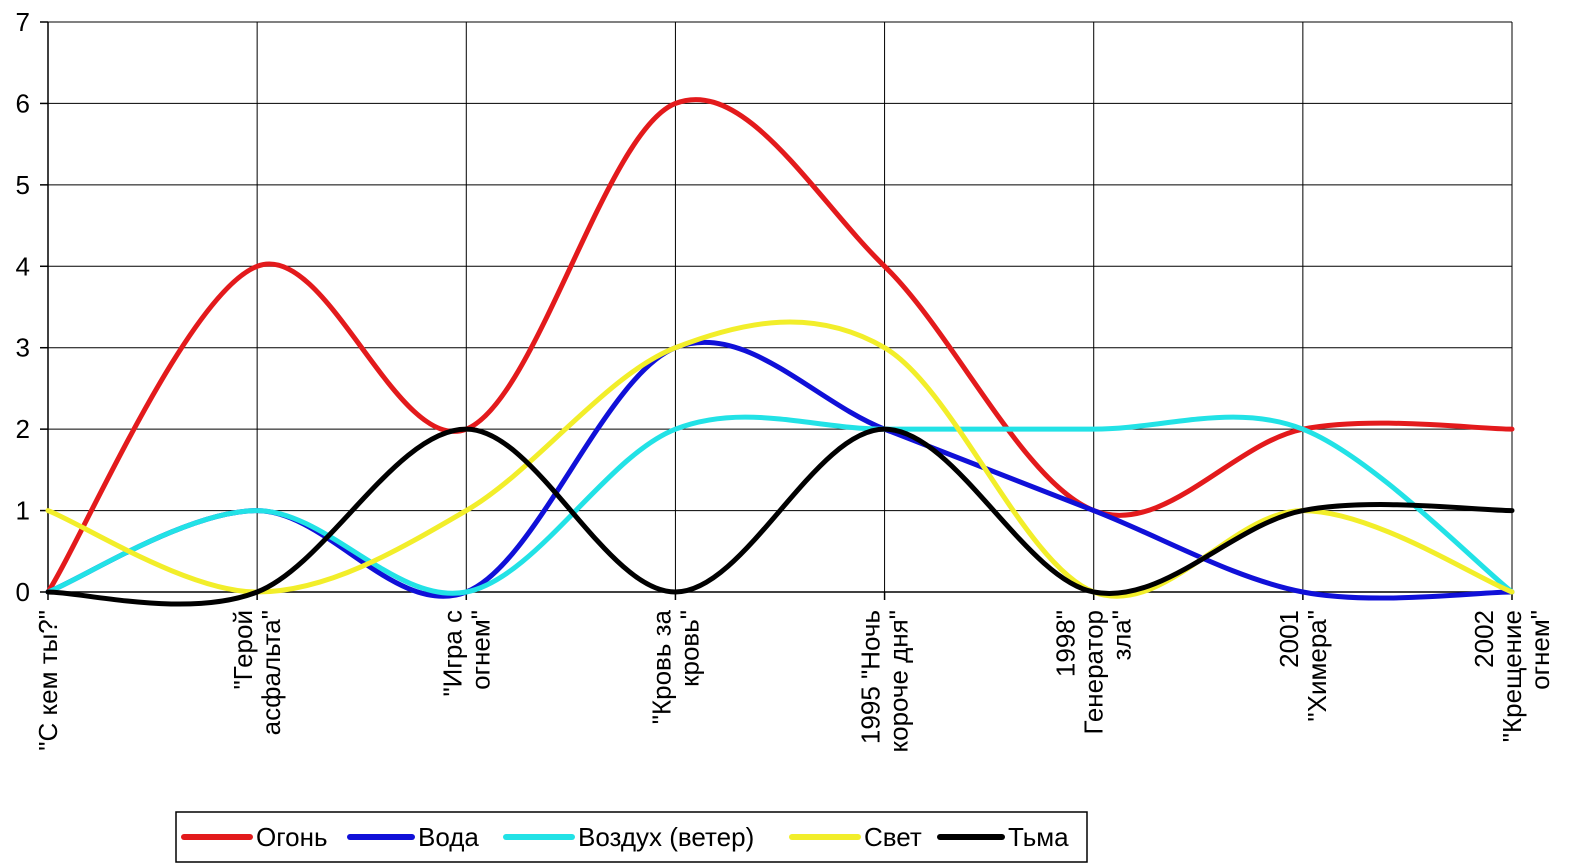  I want to click on y-tick-label: 2, so click(23, 429).